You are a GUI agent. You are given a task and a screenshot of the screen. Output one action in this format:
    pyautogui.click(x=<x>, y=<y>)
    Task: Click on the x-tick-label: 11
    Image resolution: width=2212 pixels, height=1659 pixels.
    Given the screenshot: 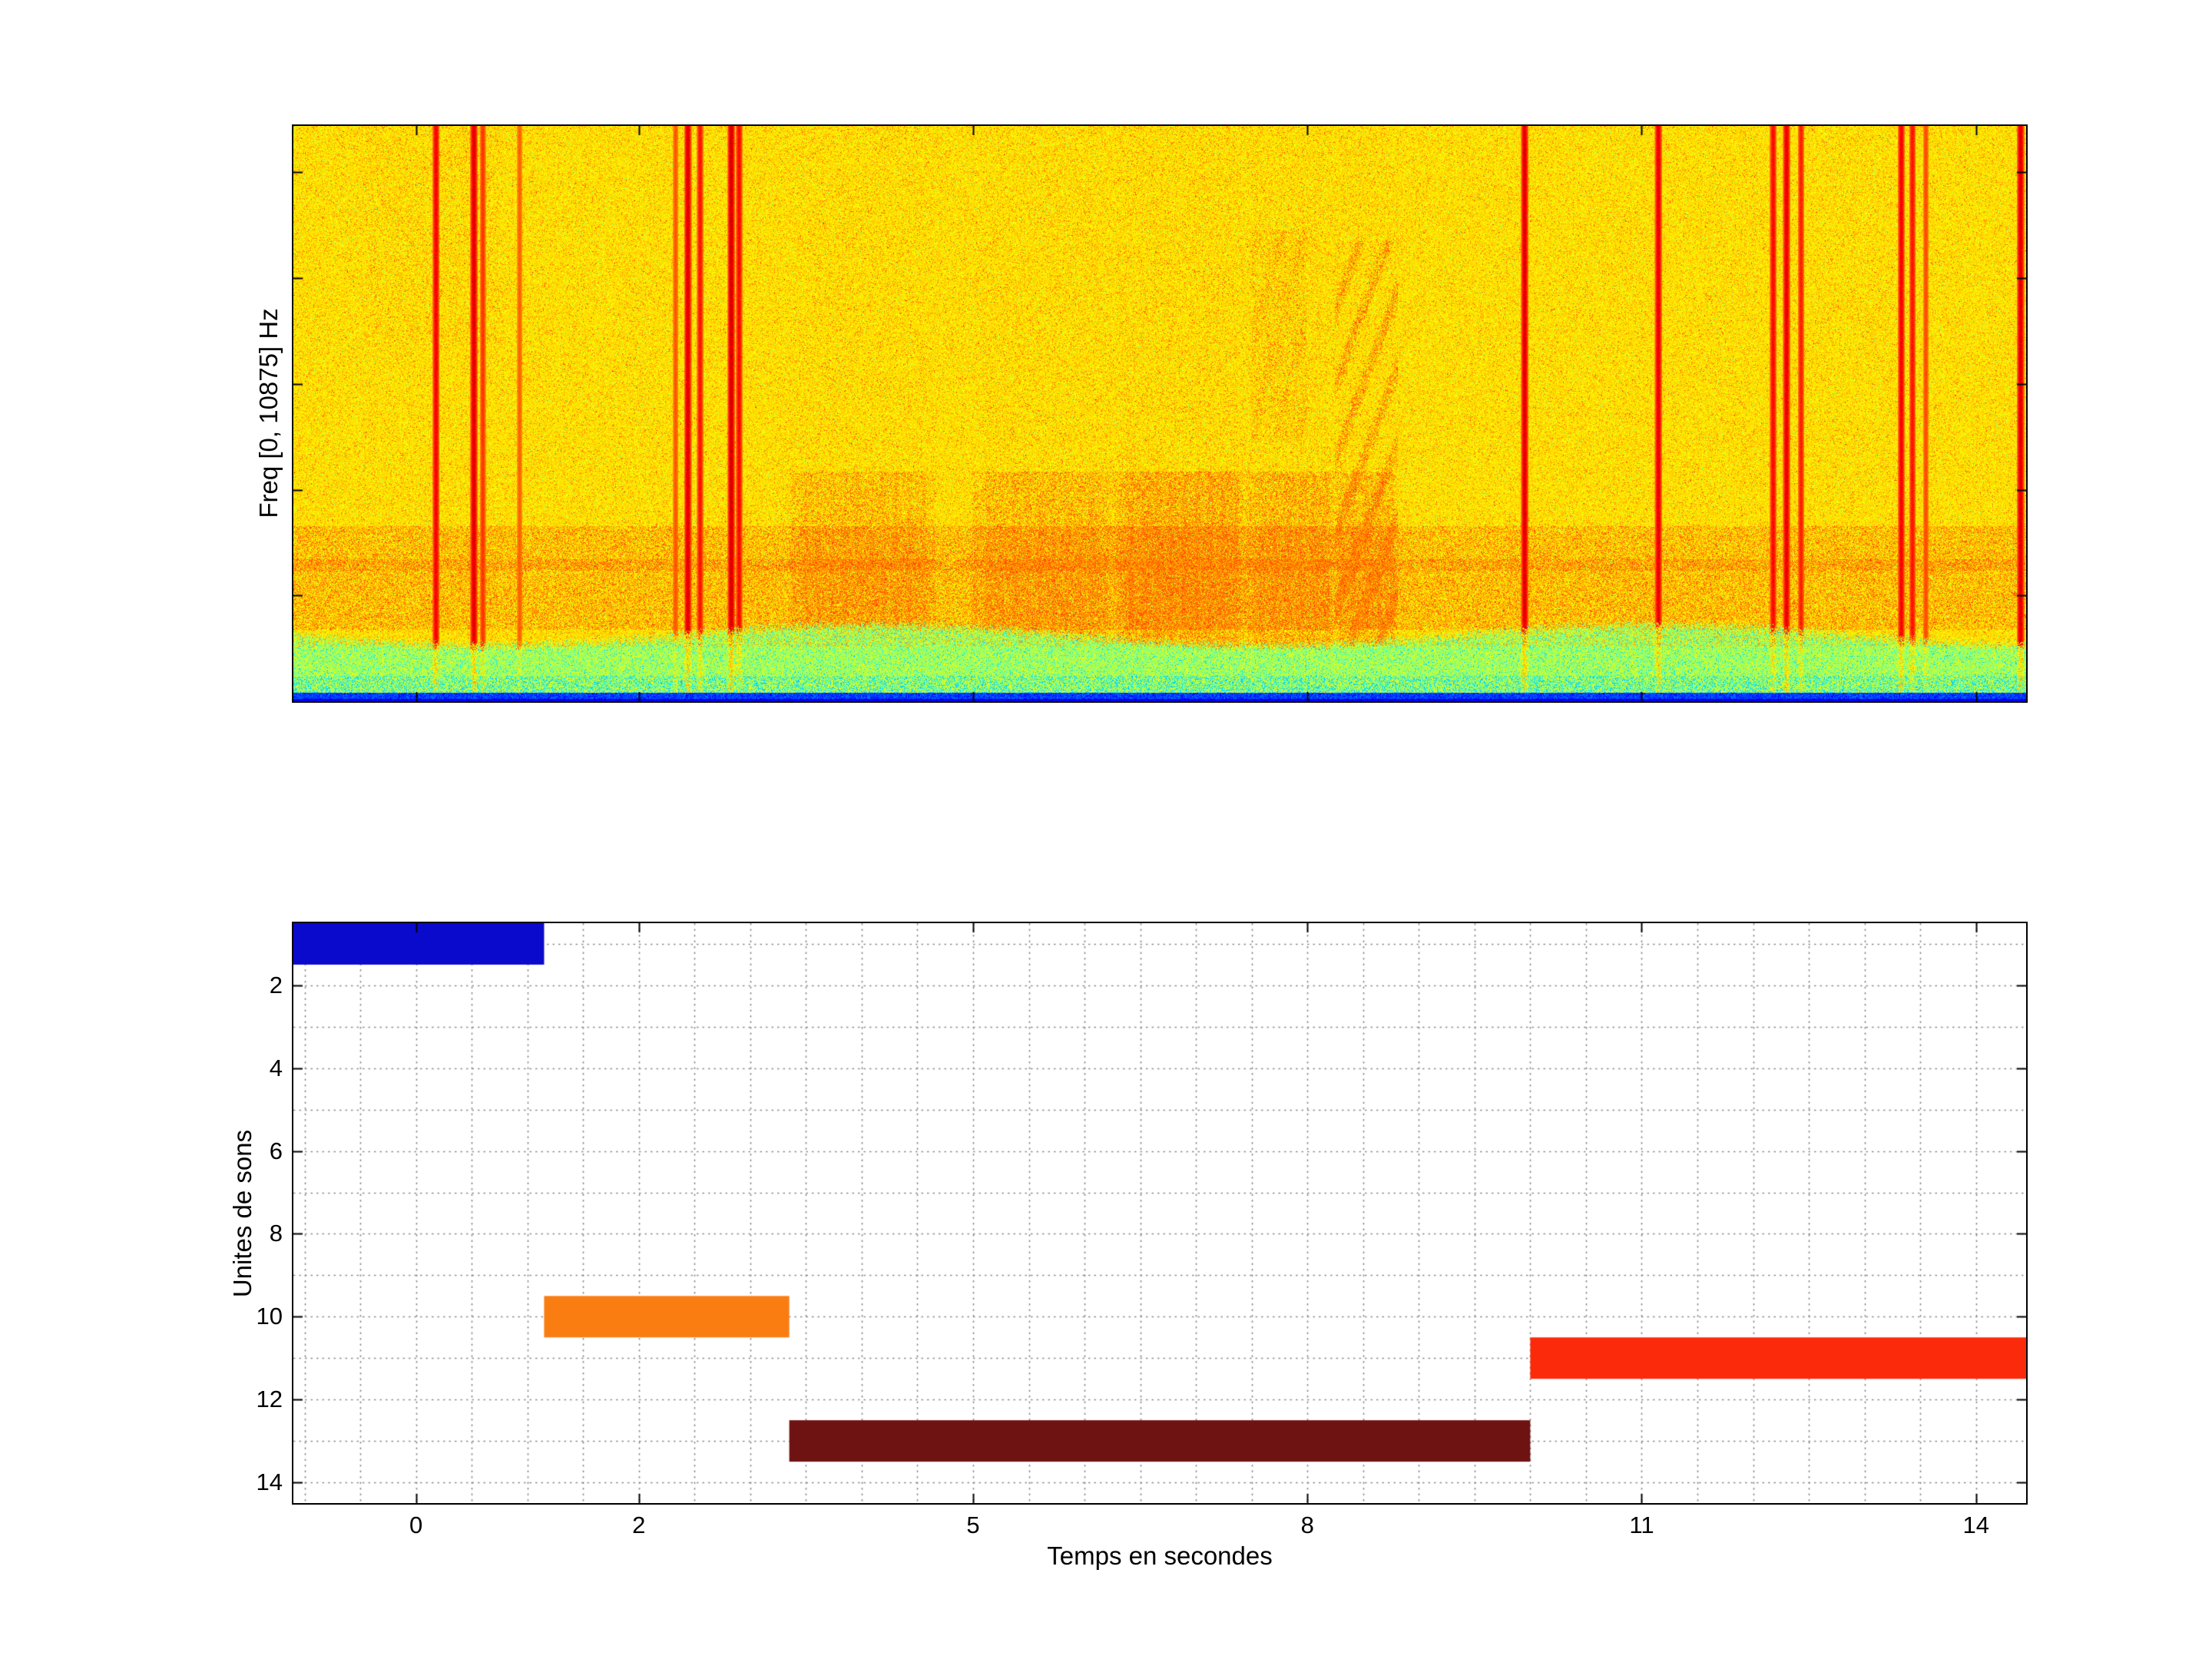 What is the action you would take?
    pyautogui.click(x=1642, y=1525)
    